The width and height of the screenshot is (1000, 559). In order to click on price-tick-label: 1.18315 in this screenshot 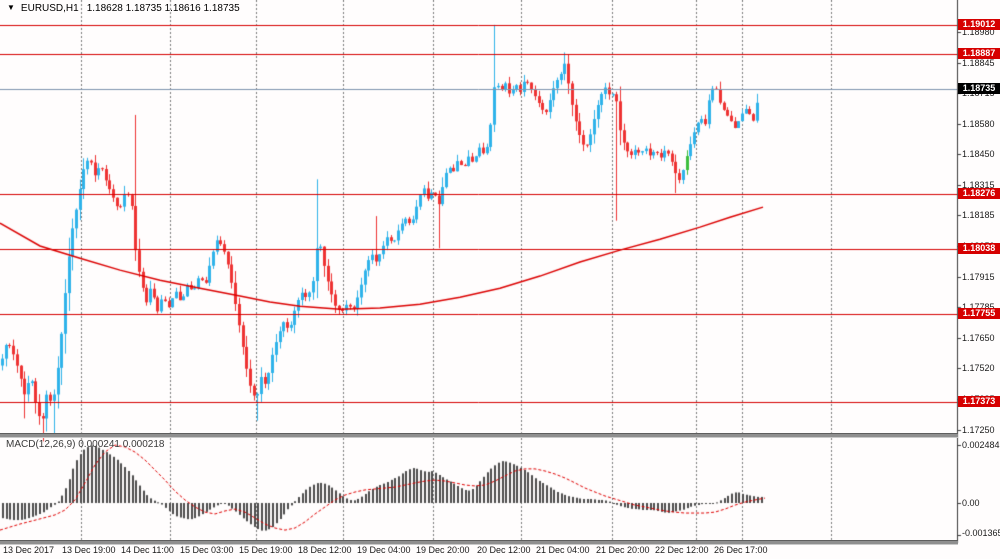, I will do `click(978, 185)`.